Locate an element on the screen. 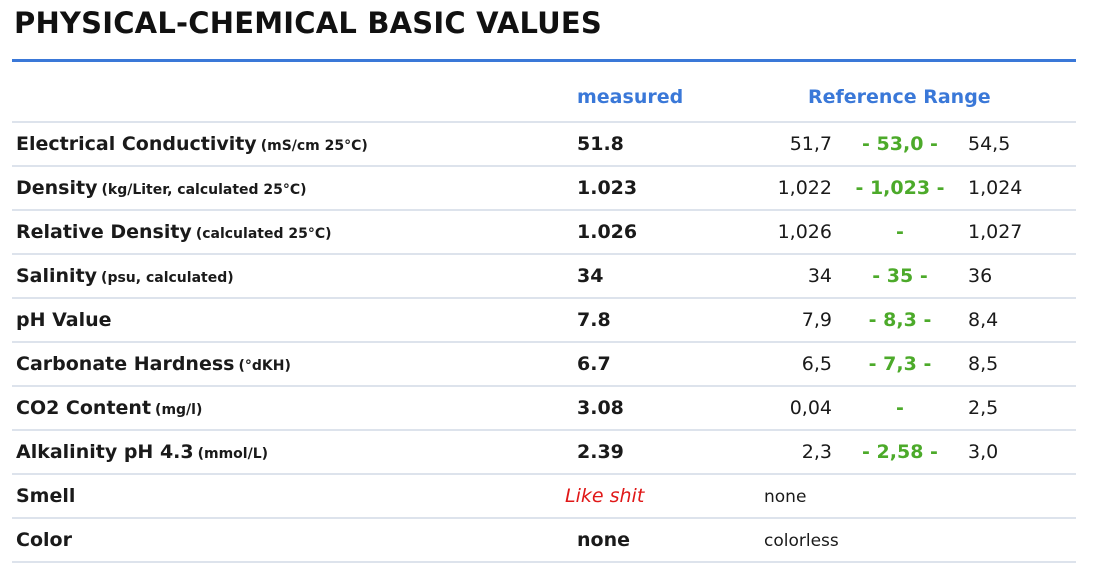  reference-optimal: - 35 - is located at coordinates (900, 276).